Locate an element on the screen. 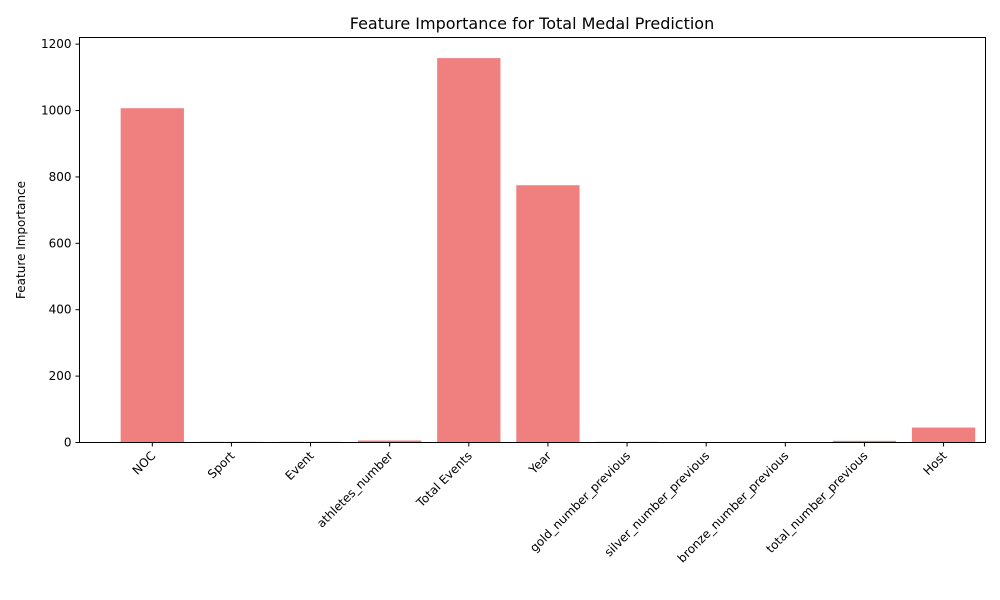  x-tick-label: Sport is located at coordinates (221, 465).